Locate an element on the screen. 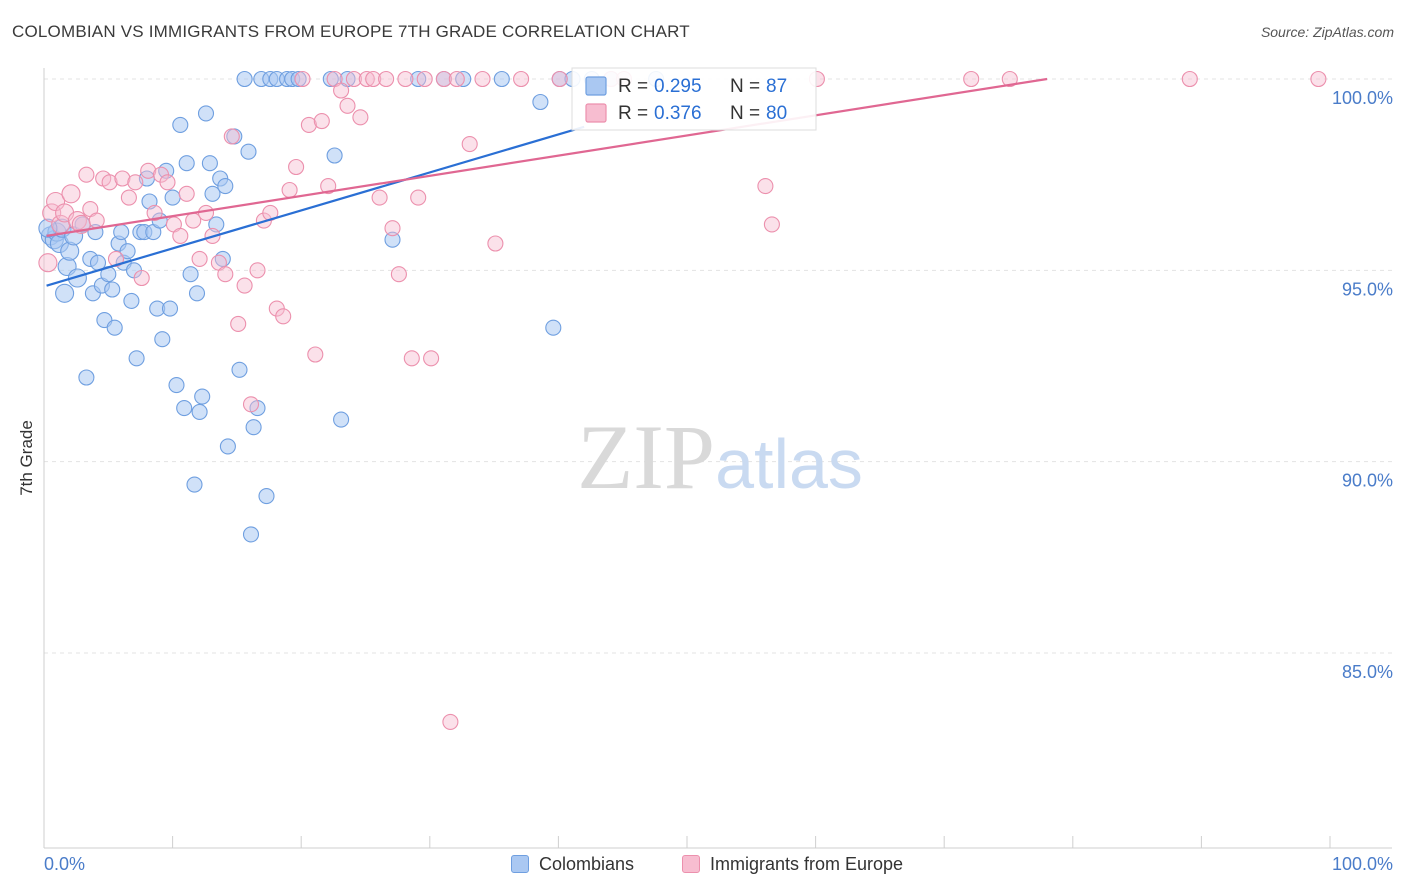 This screenshot has height=892, width=1406. stats-n-label-2: N = is located at coordinates (745, 113).